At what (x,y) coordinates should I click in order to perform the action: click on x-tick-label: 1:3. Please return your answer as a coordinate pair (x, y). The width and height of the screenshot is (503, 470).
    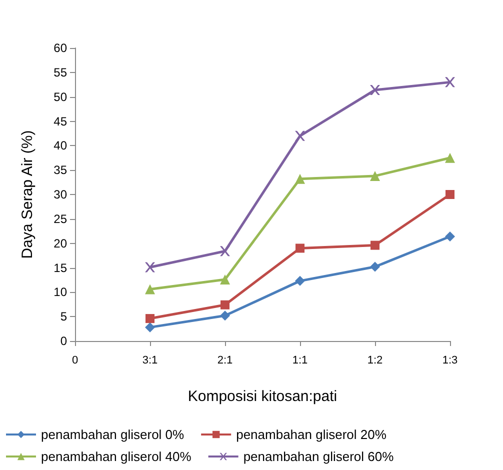
    Looking at the image, I should click on (450, 360).